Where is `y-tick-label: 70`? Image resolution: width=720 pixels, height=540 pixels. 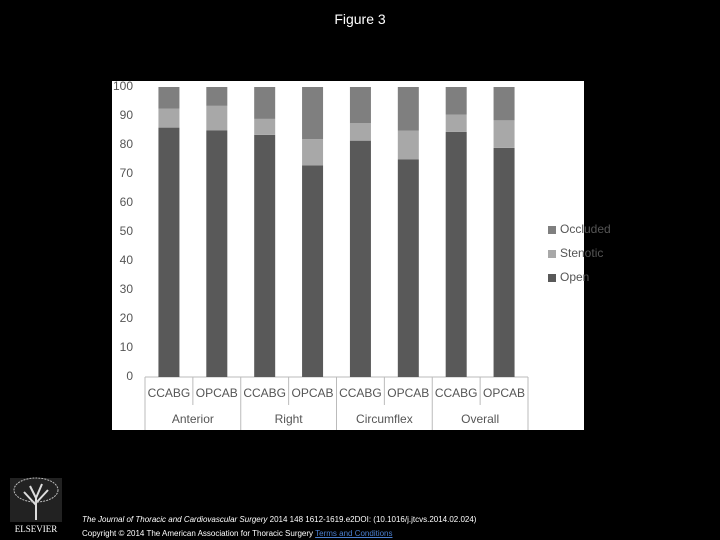
y-tick-label: 70 is located at coordinates (127, 173).